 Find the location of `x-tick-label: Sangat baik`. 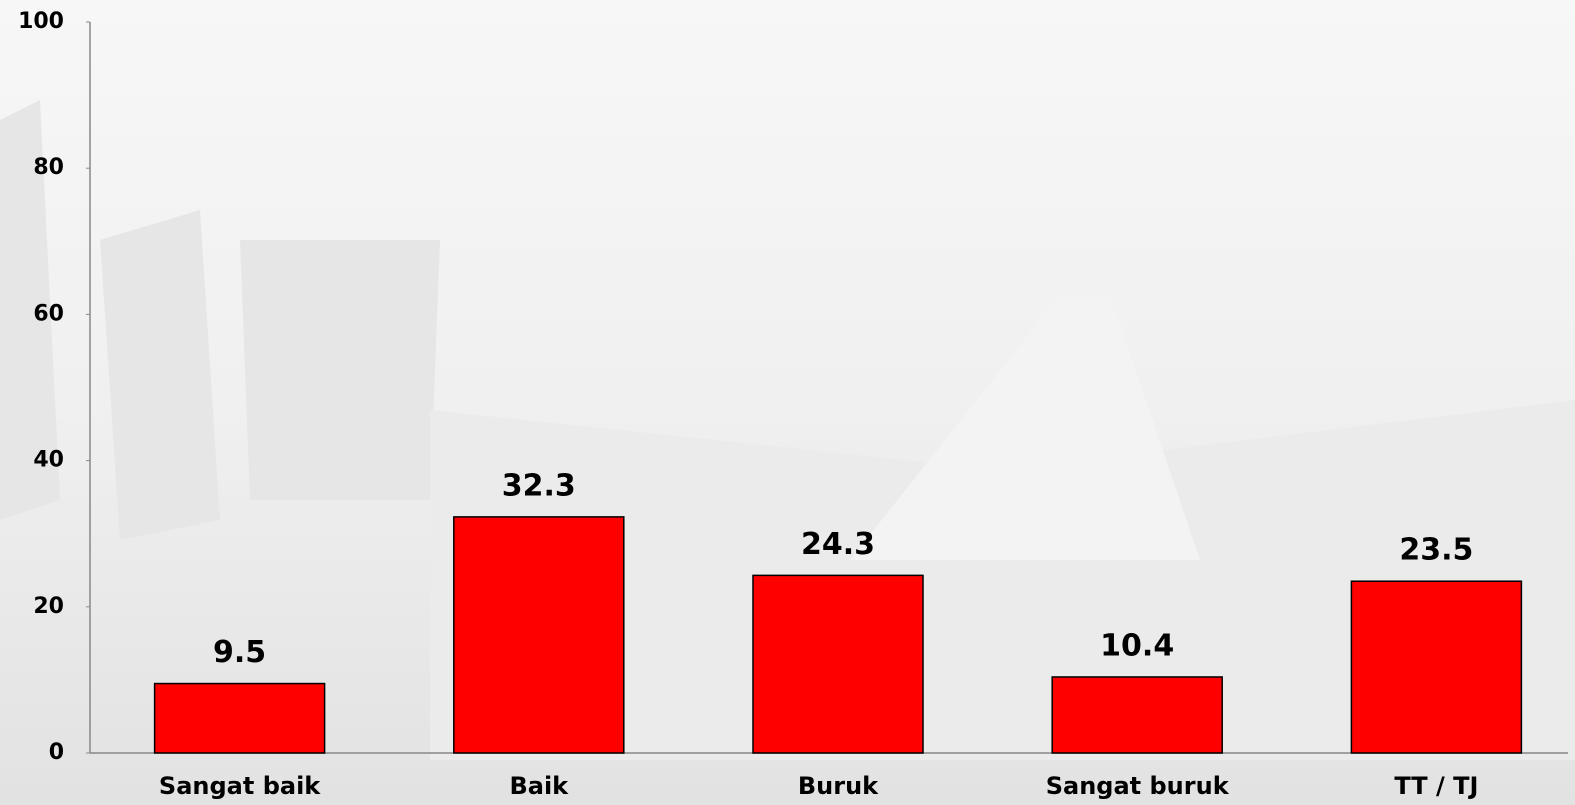

x-tick-label: Sangat baik is located at coordinates (240, 786).